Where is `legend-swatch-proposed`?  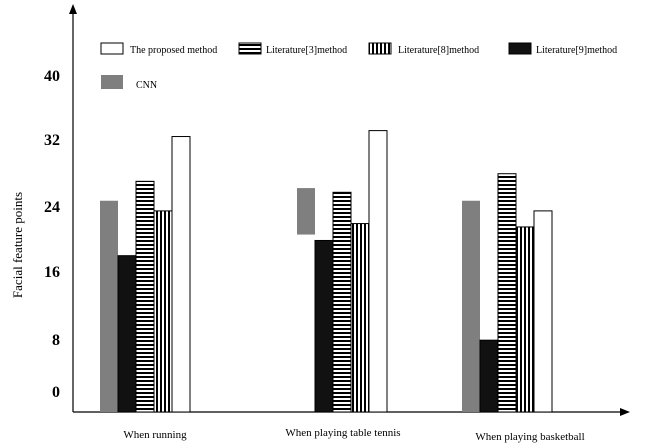 legend-swatch-proposed is located at coordinates (112, 48).